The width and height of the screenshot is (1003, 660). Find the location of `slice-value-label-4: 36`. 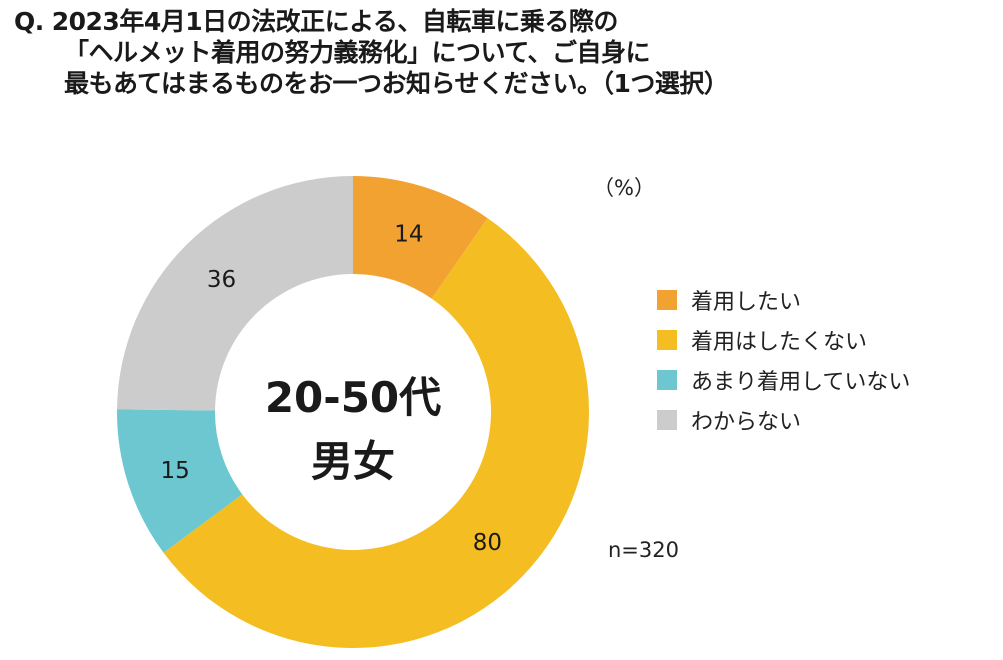

slice-value-label-4: 36 is located at coordinates (221, 280).